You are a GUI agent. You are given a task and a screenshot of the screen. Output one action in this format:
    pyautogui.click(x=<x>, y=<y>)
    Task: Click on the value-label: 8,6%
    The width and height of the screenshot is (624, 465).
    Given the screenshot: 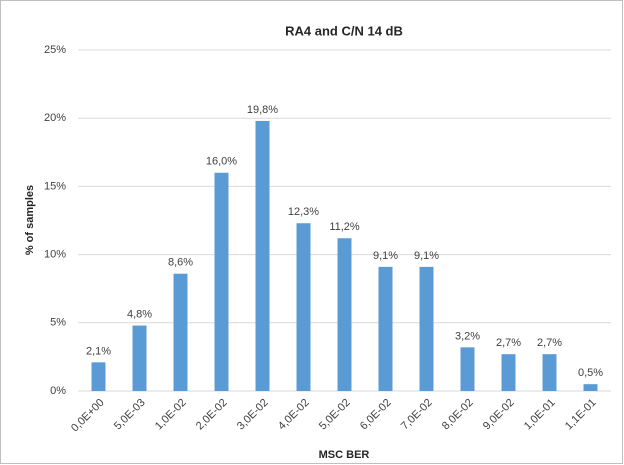 What is the action you would take?
    pyautogui.click(x=180, y=263)
    